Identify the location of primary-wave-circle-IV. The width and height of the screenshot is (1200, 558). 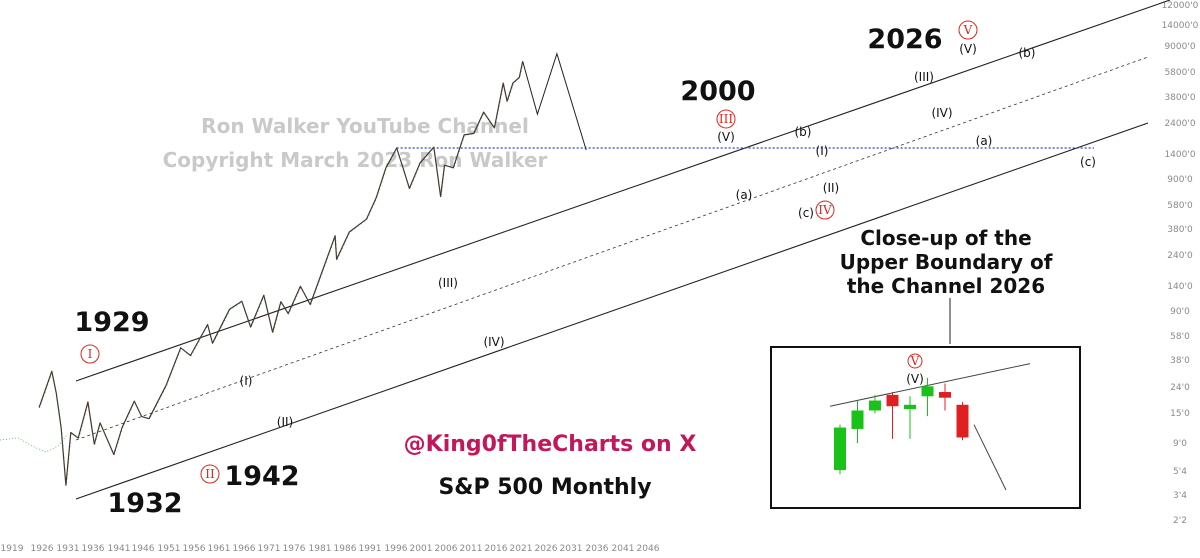
(825, 210).